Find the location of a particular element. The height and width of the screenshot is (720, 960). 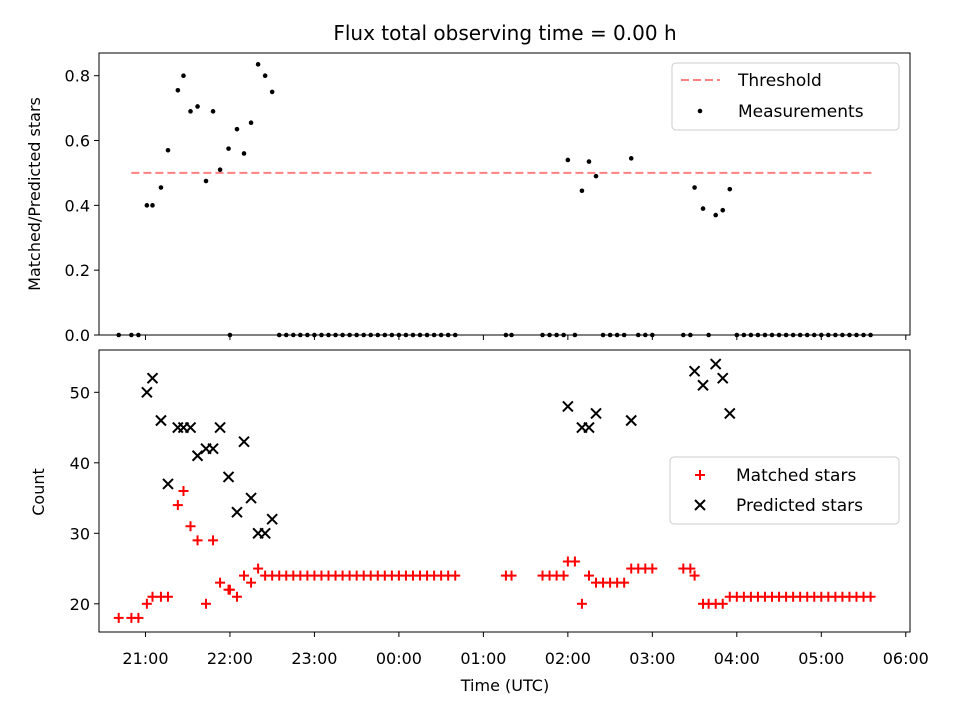

top-legend-box is located at coordinates (785, 96).